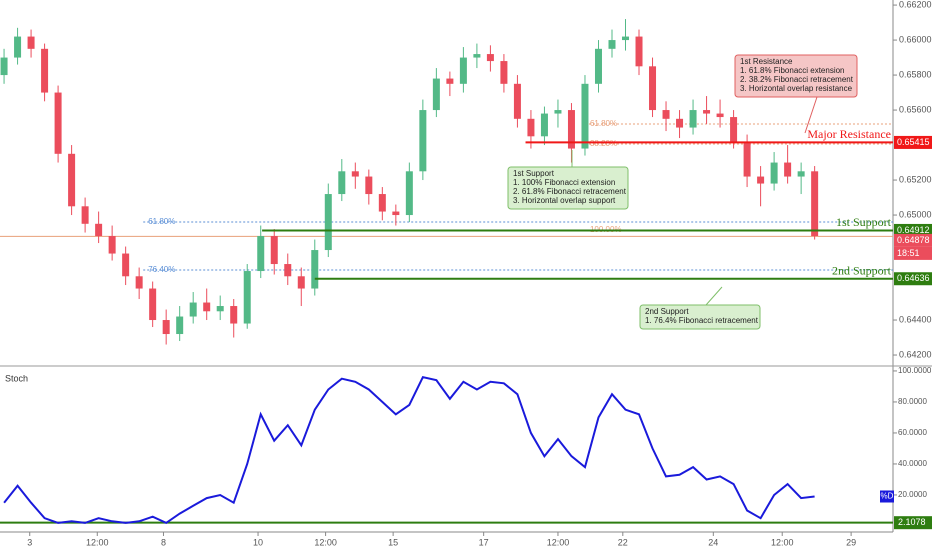  What do you see at coordinates (915, 354) in the screenshot?
I see `y-tick-label: 0.64200` at bounding box center [915, 354].